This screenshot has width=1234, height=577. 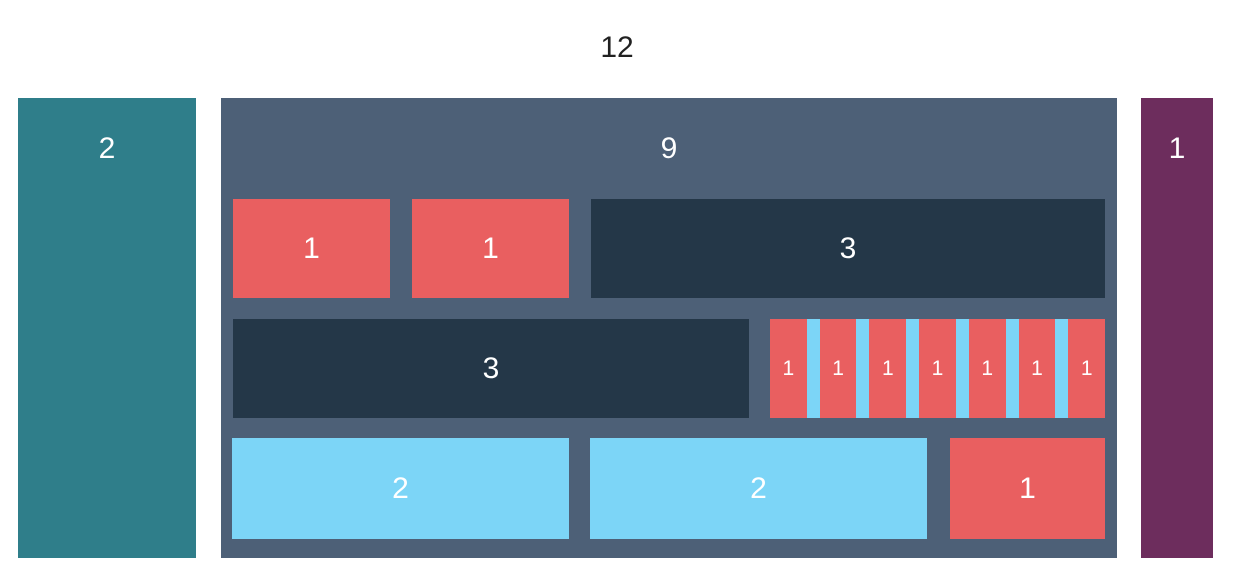 I want to click on row2-stripe-group: 1 1 1 1 1 1 1, so click(x=938, y=368).